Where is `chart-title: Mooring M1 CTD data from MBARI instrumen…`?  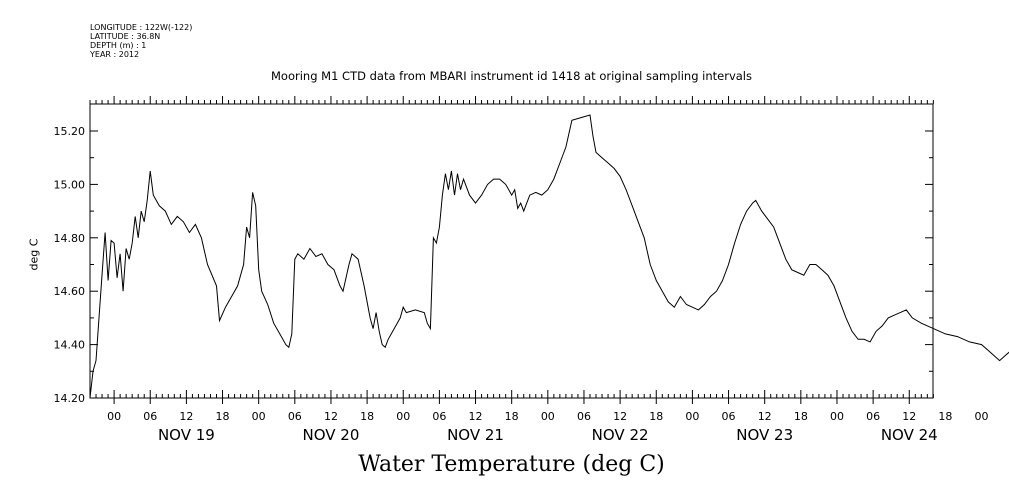 chart-title: Mooring M1 CTD data from MBARI instrumen… is located at coordinates (511, 76).